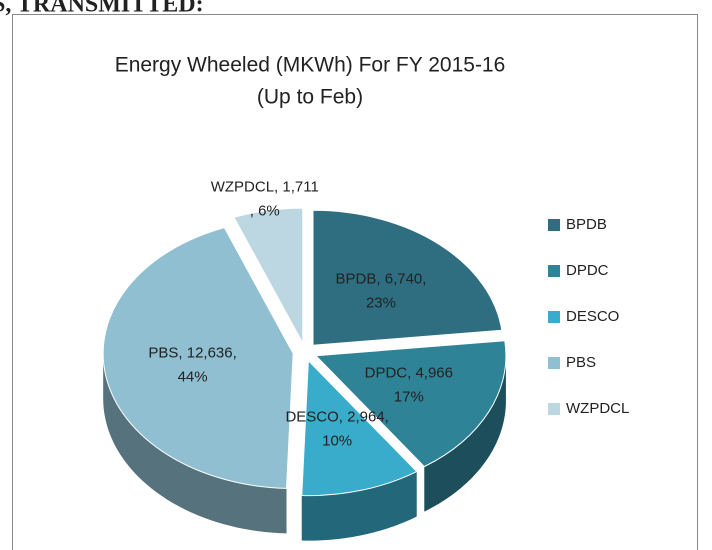  What do you see at coordinates (381, 303) in the screenshot?
I see `data-label: 23%` at bounding box center [381, 303].